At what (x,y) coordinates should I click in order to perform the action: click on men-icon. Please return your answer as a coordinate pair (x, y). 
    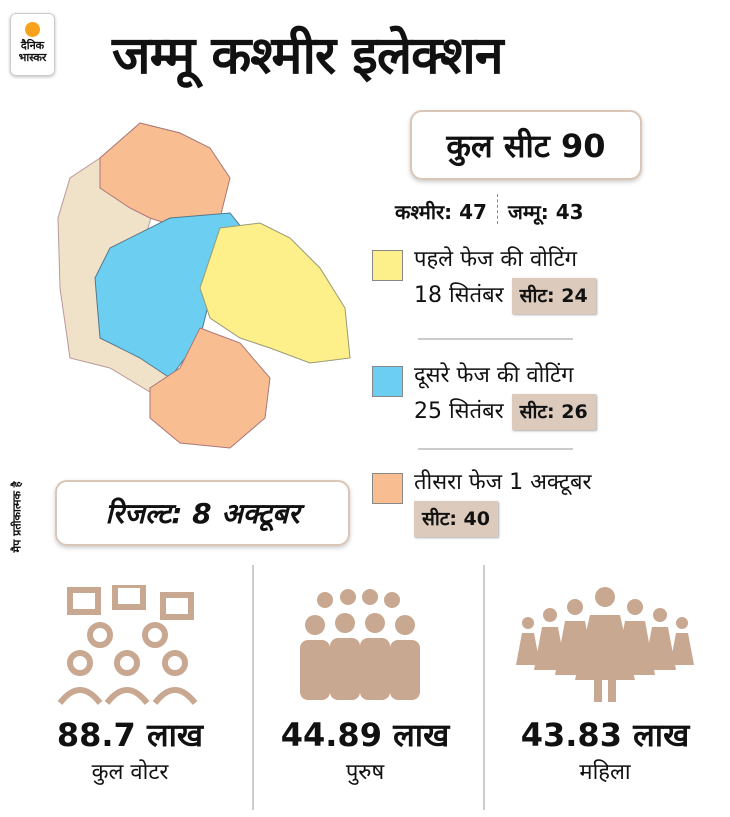
    Looking at the image, I should click on (360, 644).